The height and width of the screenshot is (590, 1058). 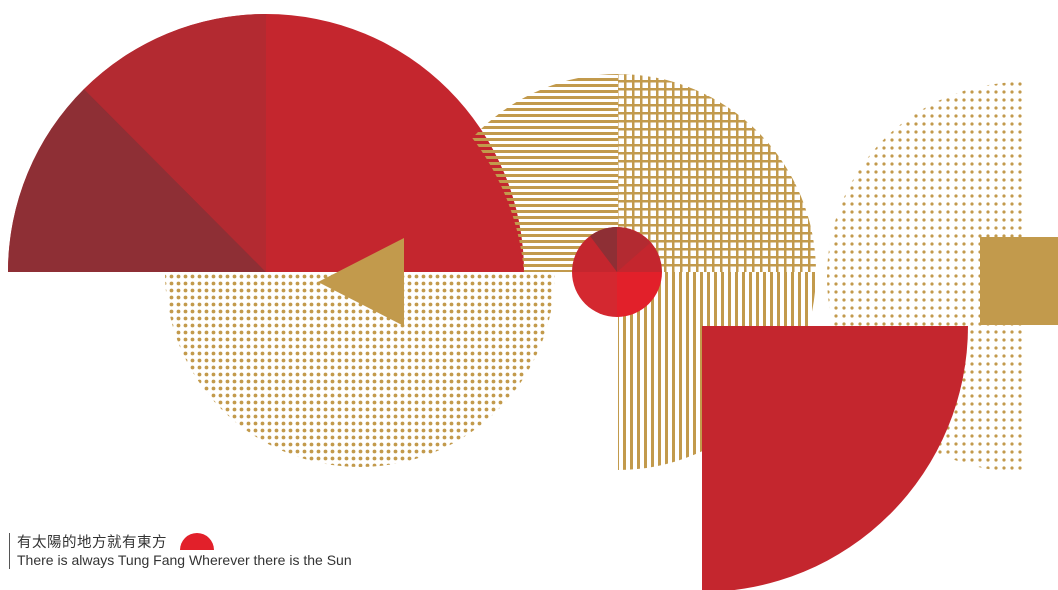 I want to click on red-striped-overlap, so click(x=471, y=203).